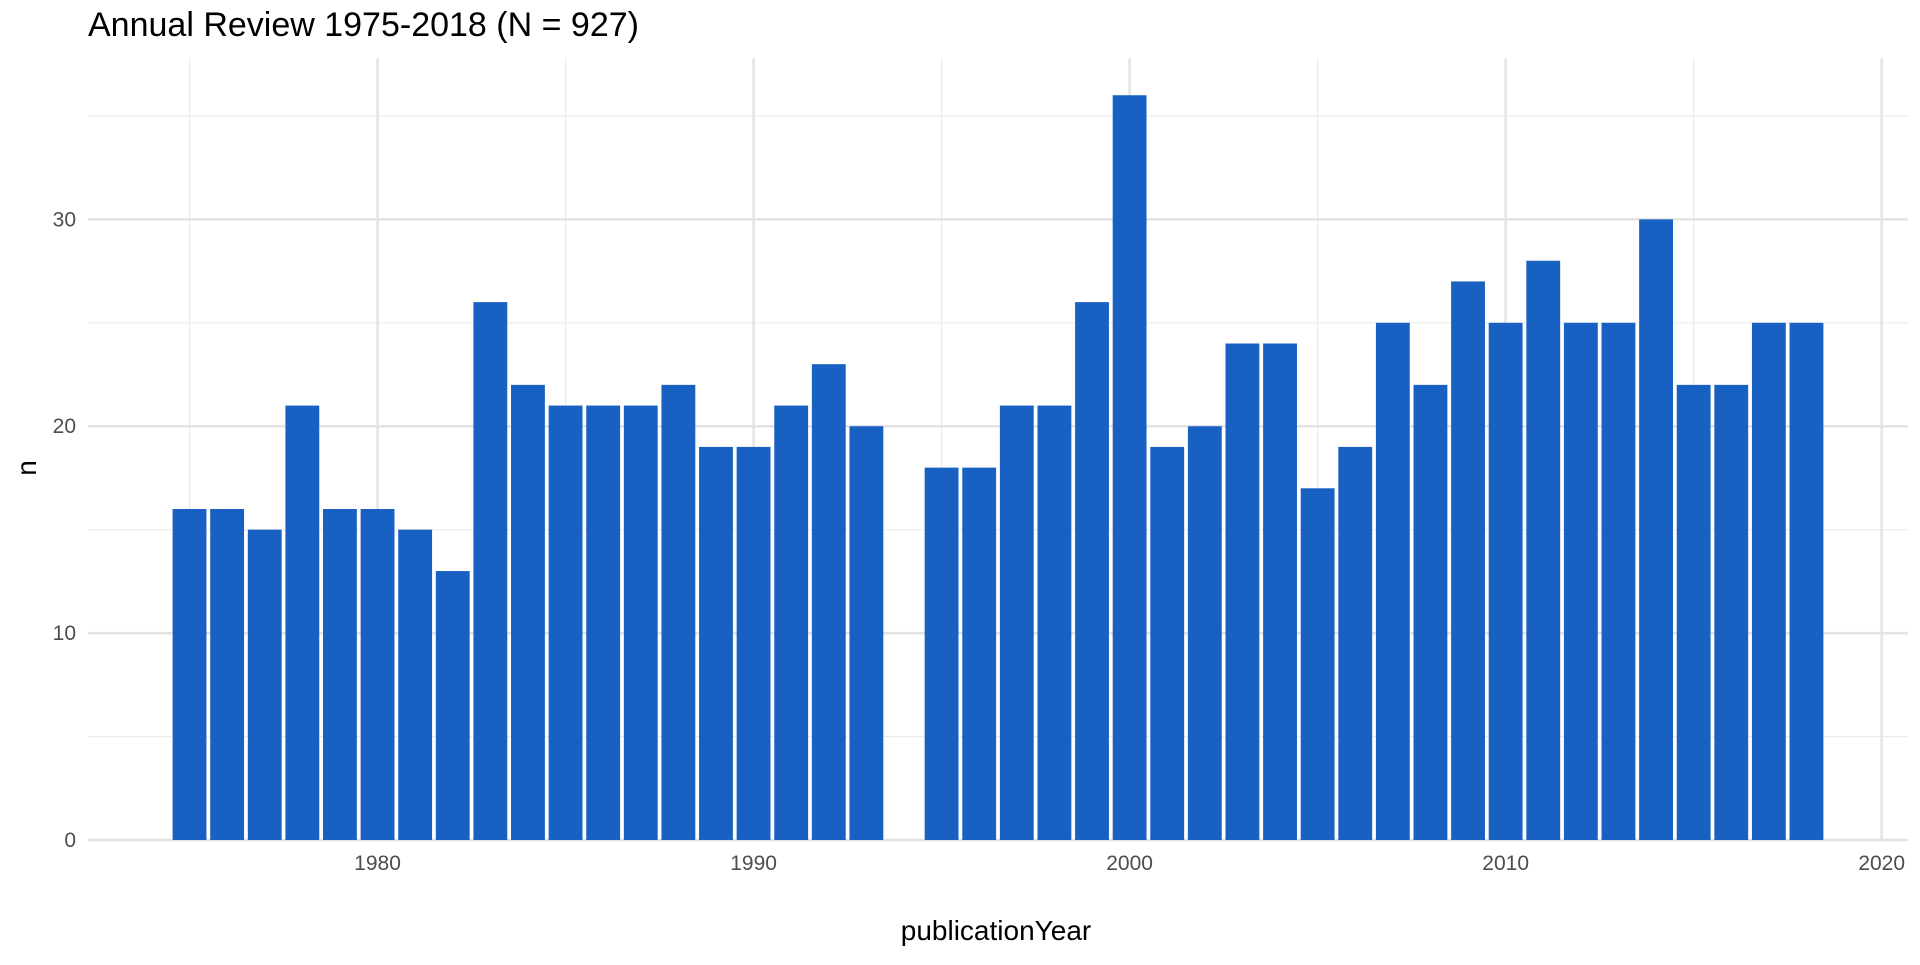 The height and width of the screenshot is (965, 1920). Describe the element at coordinates (189, 674) in the screenshot. I see `bar-1975` at that location.